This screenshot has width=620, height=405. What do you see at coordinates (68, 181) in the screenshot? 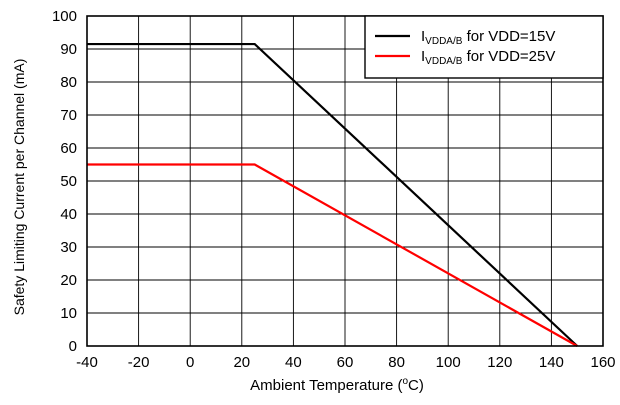
I see `y-tick-label: 50` at bounding box center [68, 181].